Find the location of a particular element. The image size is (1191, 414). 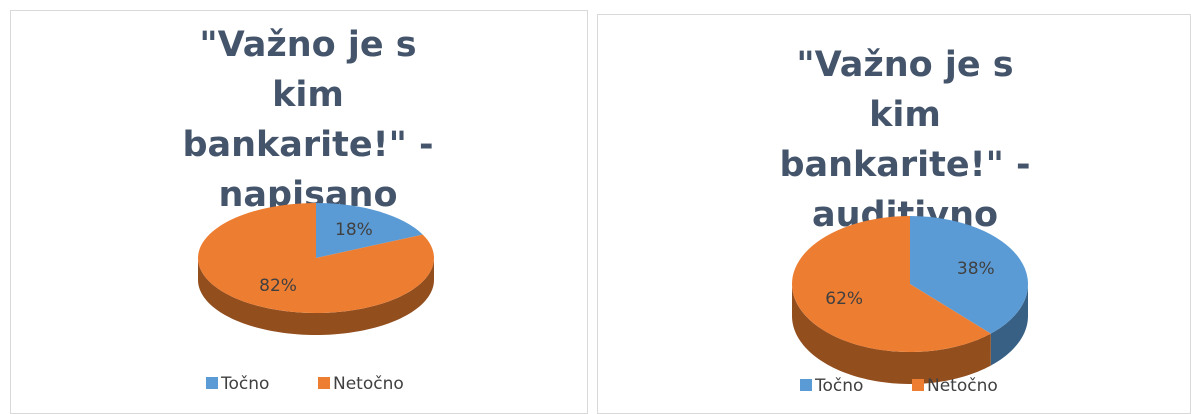

data-label: 62% is located at coordinates (844, 299).